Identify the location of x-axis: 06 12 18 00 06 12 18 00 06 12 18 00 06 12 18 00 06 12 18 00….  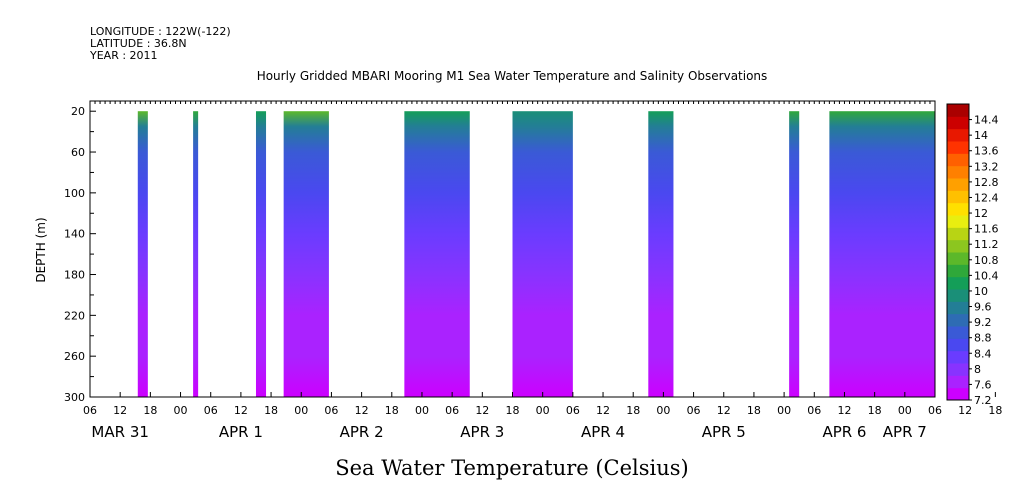
(542, 416).